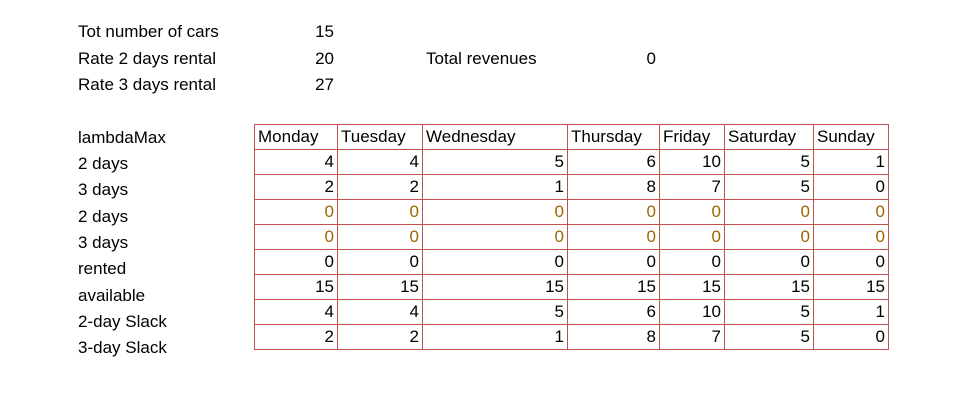 This screenshot has width=958, height=416. I want to click on table-row: 15 15 15 15 15 15 15, so click(571, 287).